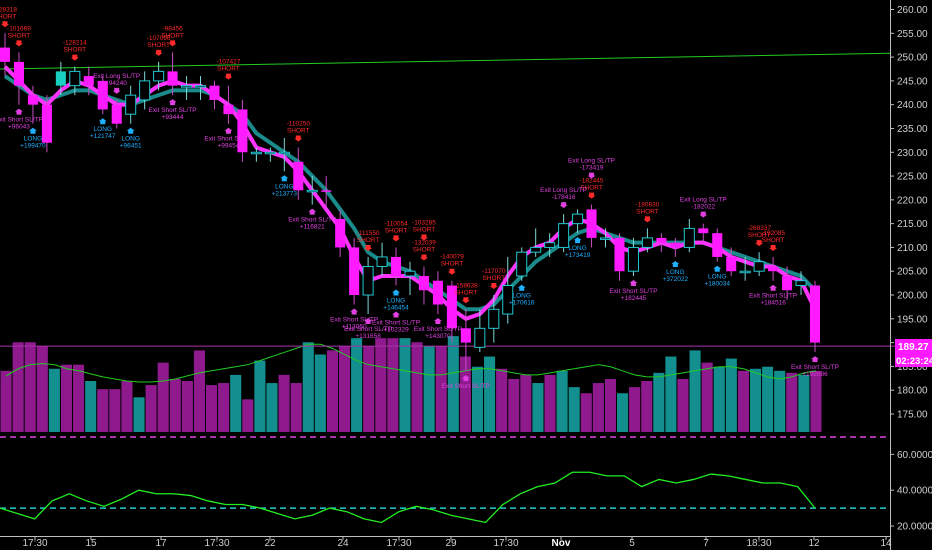  What do you see at coordinates (591, 161) in the screenshot?
I see `annotation-text: Exit Long SL/TP` at bounding box center [591, 161].